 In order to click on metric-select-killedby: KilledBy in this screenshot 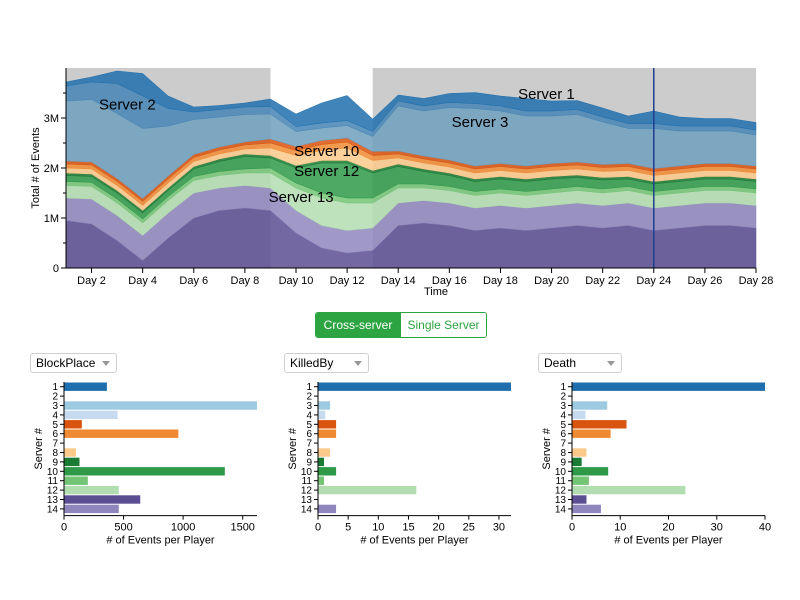, I will do `click(326, 363)`.